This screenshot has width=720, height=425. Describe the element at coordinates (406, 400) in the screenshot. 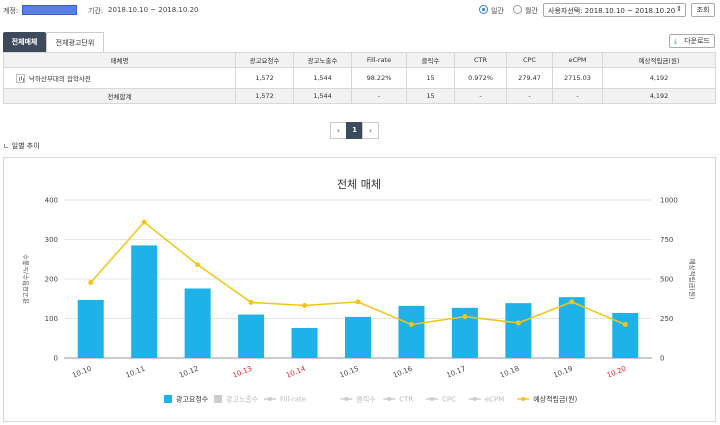

I see `legend-label: CTR` at that location.